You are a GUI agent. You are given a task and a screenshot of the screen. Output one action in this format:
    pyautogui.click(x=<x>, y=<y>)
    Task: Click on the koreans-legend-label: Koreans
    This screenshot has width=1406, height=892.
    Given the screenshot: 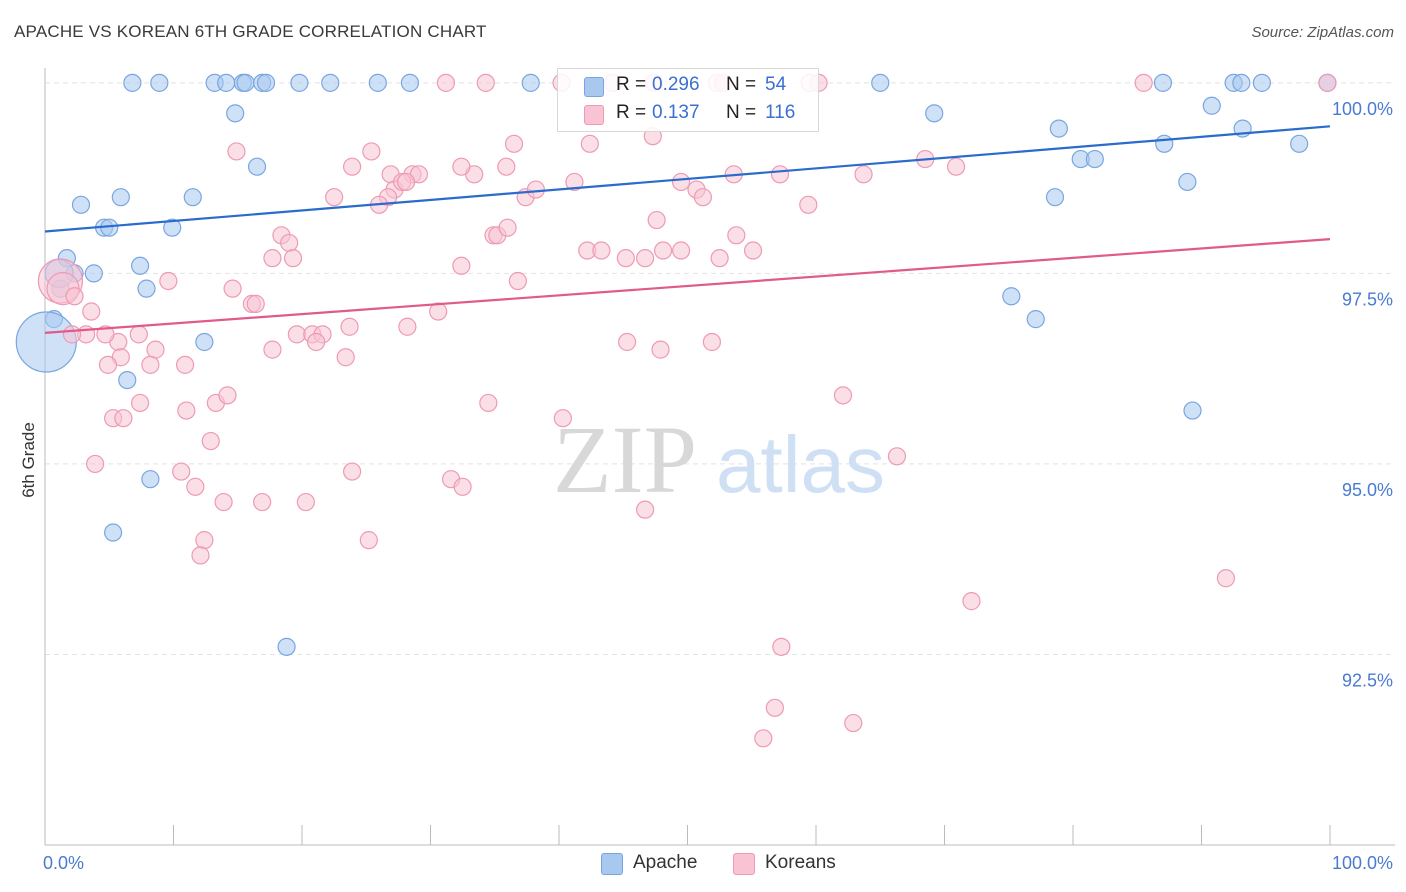 What is the action you would take?
    pyautogui.click(x=800, y=862)
    